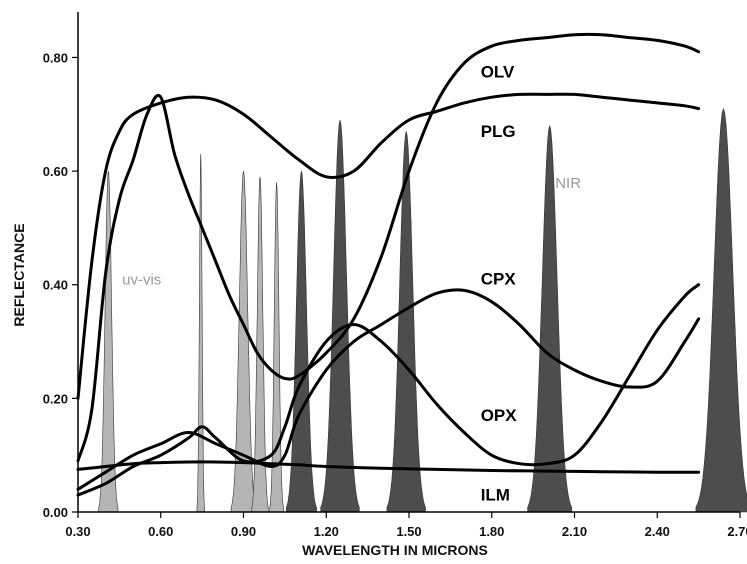 This screenshot has height=564, width=747. What do you see at coordinates (55, 512) in the screenshot?
I see `y-tick-label: 0.00` at bounding box center [55, 512].